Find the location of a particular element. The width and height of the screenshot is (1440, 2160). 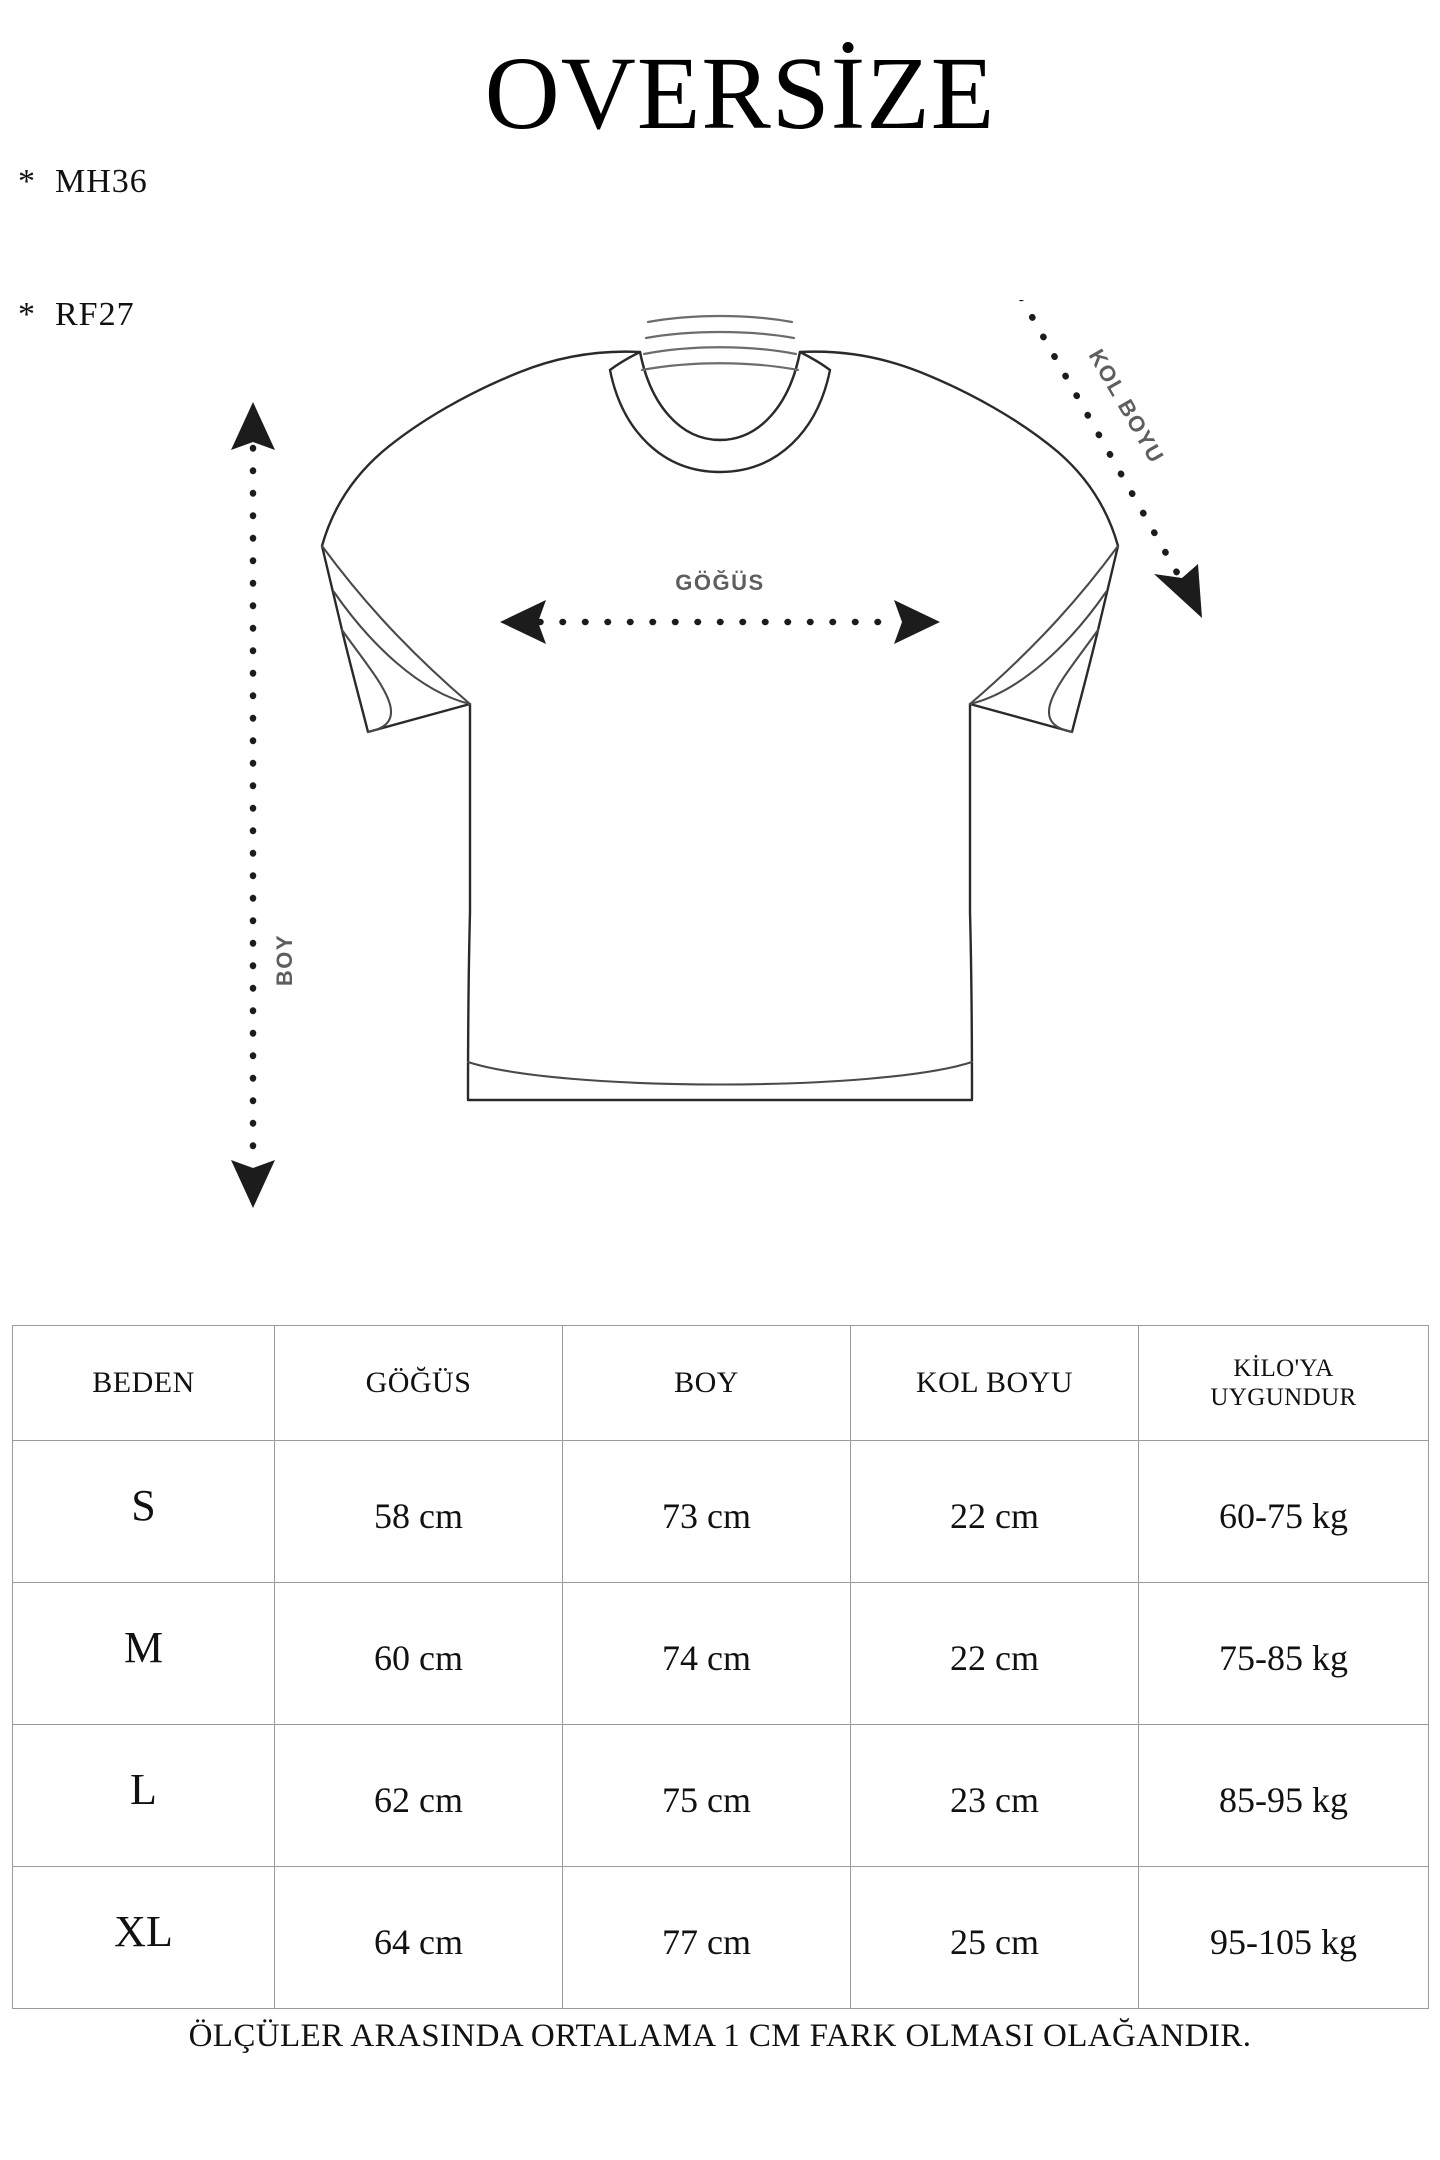

cell-boy: 73 cm is located at coordinates (706, 1511).